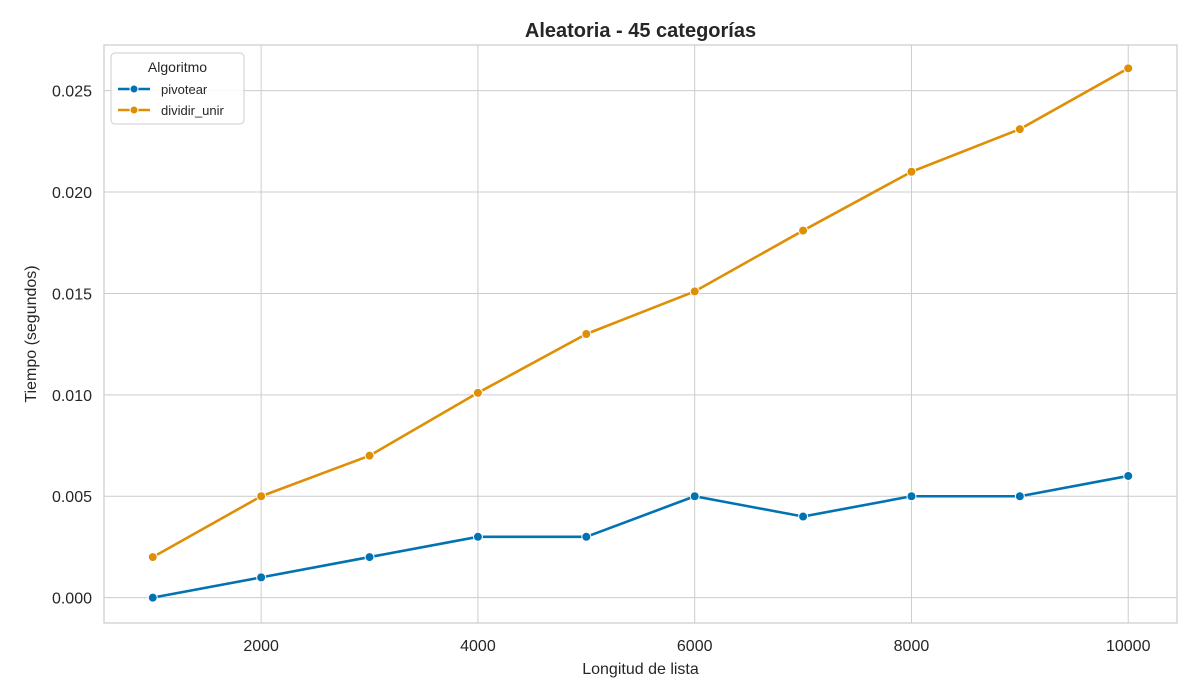 The width and height of the screenshot is (1200, 700). What do you see at coordinates (478, 646) in the screenshot?
I see `x-tick-label: 4000` at bounding box center [478, 646].